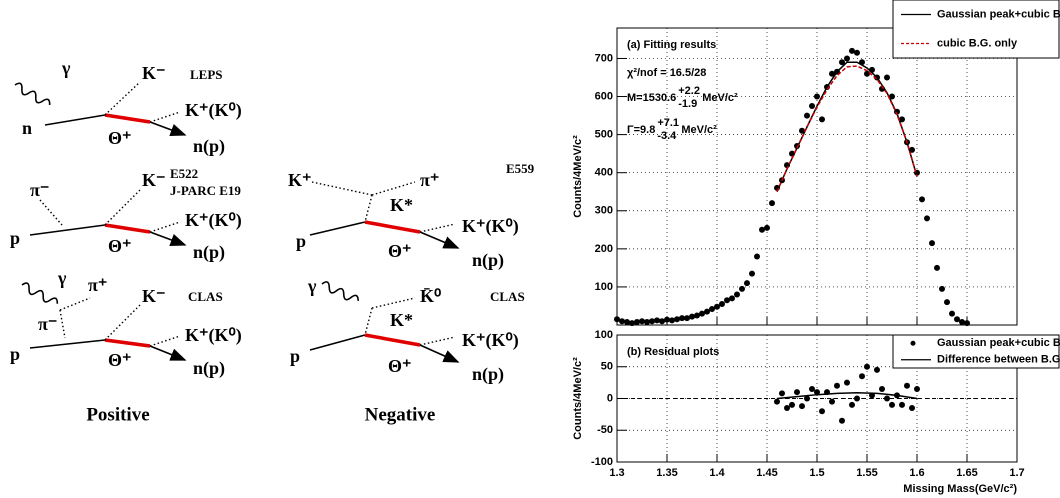 This screenshot has height=498, width=1060. What do you see at coordinates (766, 473) in the screenshot?
I see `x-tick-label: 1.45` at bounding box center [766, 473].